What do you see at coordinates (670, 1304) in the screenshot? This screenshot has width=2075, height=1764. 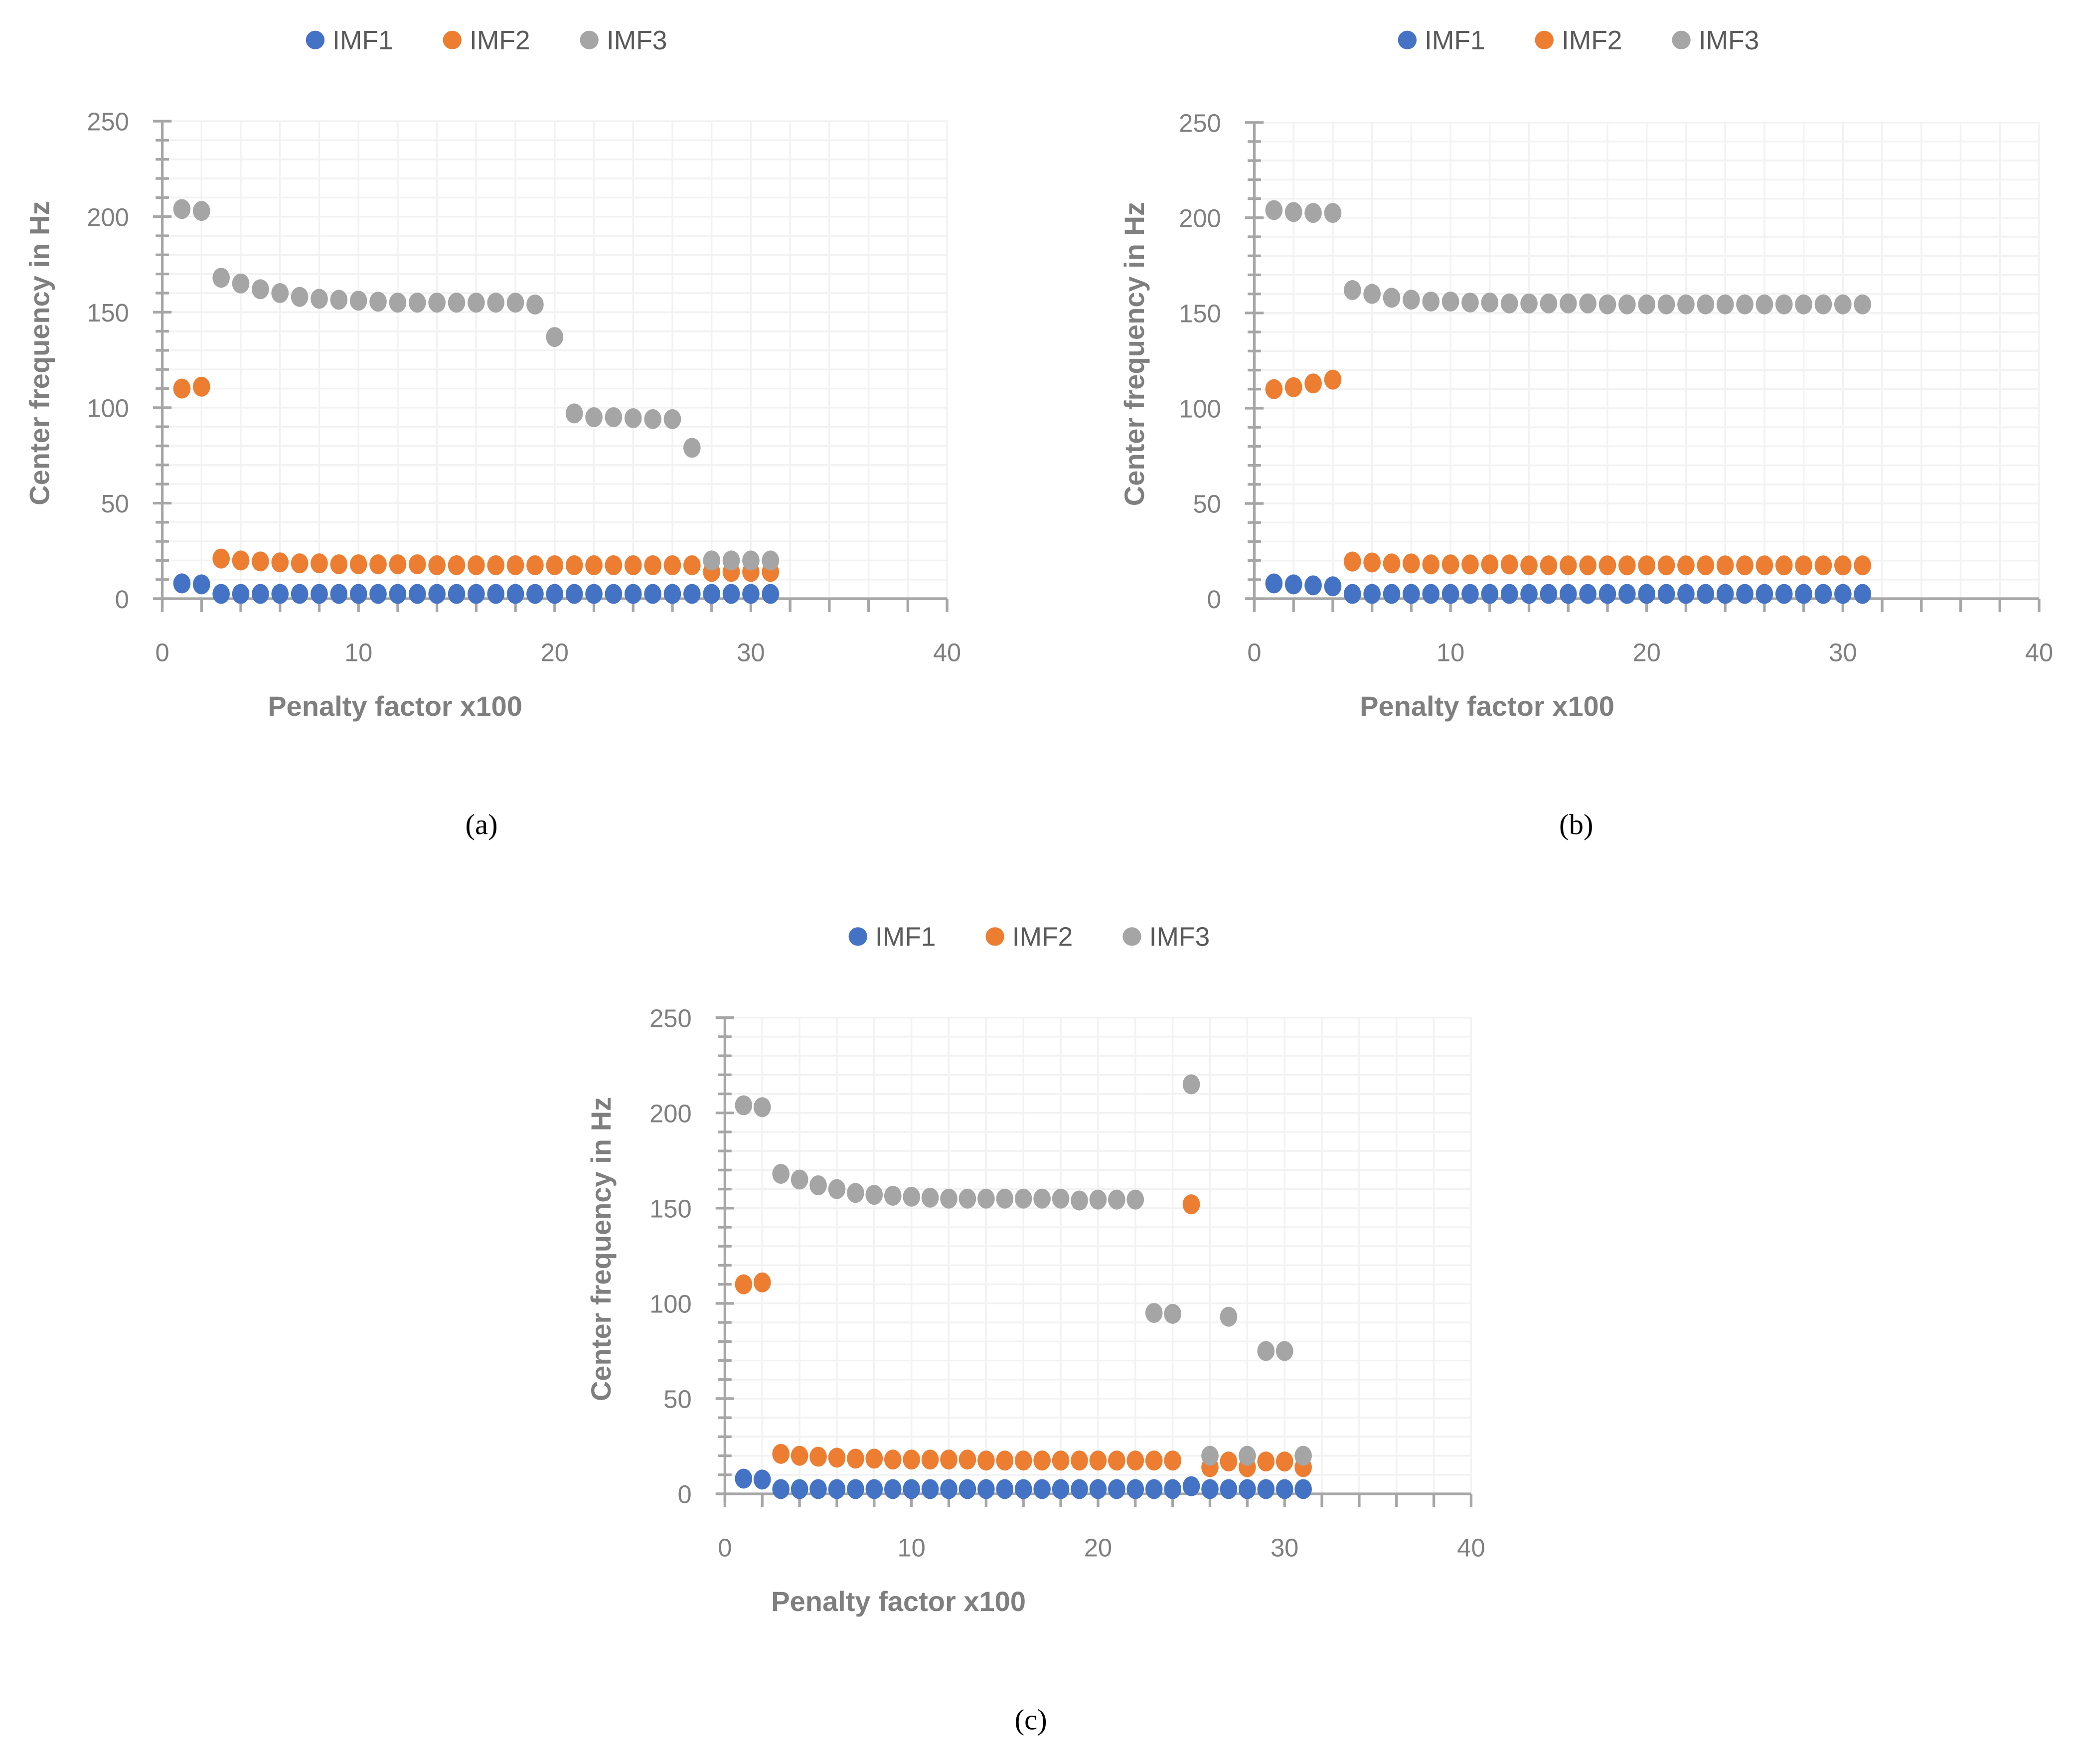 I see `chart-c-y-tick-label: 100` at bounding box center [670, 1304].